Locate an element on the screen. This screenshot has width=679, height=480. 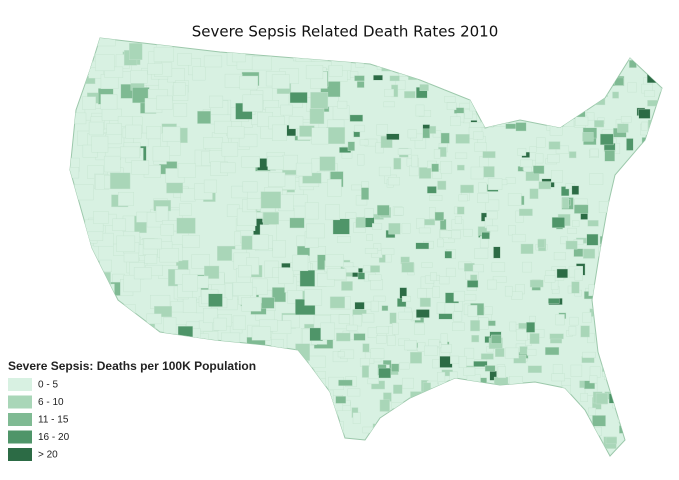
legend: 0 - 5 6 - 10 11 - 15 16 - 20 > 20 is located at coordinates (39, 419).